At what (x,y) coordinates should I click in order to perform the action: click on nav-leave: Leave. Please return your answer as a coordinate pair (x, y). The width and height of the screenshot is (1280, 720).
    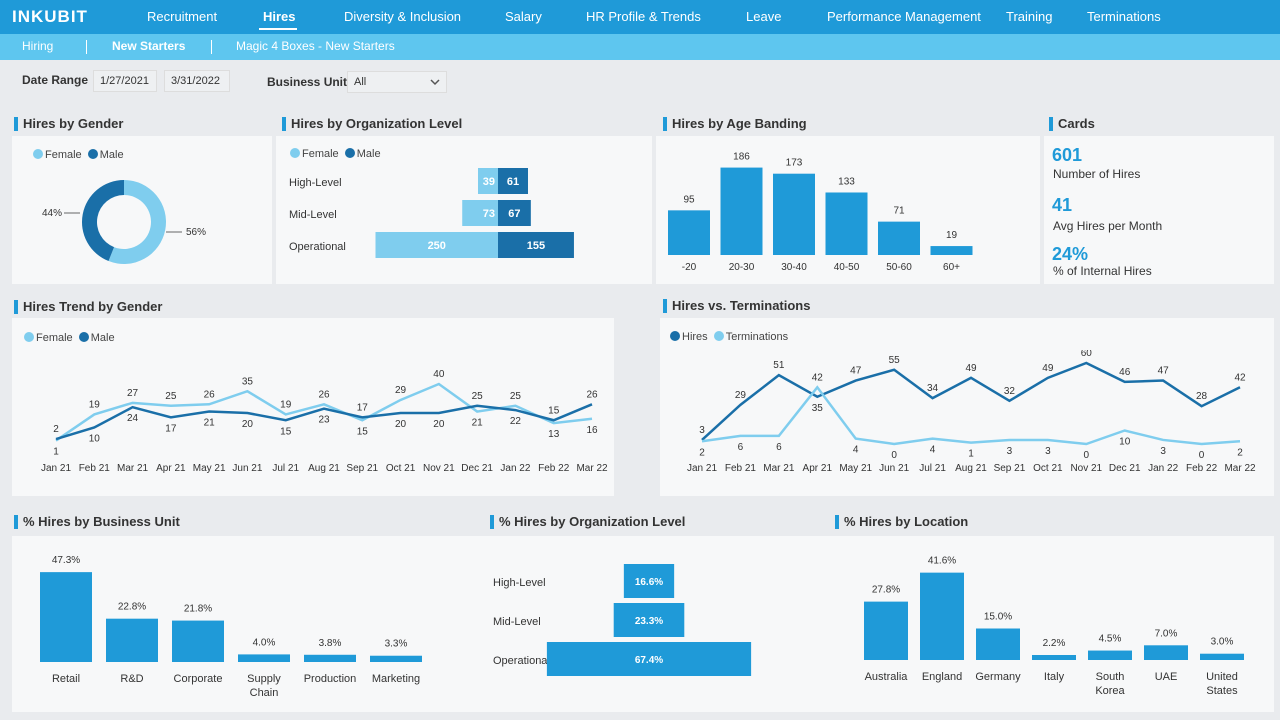
    Looking at the image, I should click on (764, 16).